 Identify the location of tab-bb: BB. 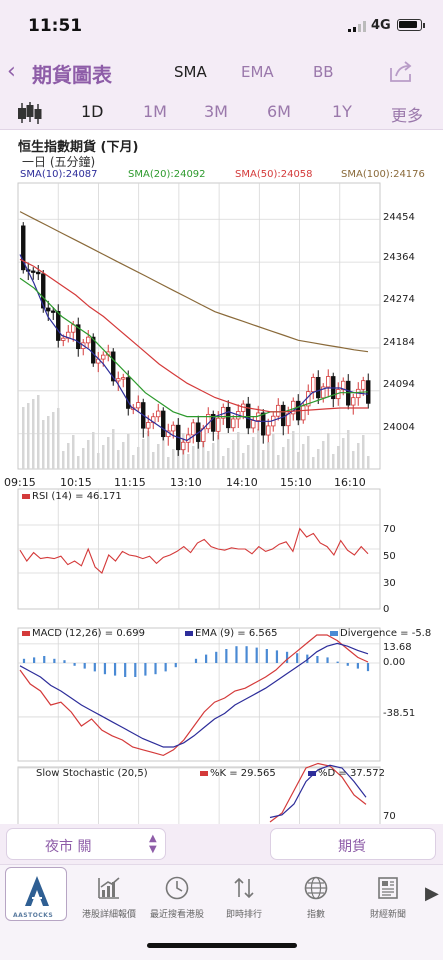
(323, 72).